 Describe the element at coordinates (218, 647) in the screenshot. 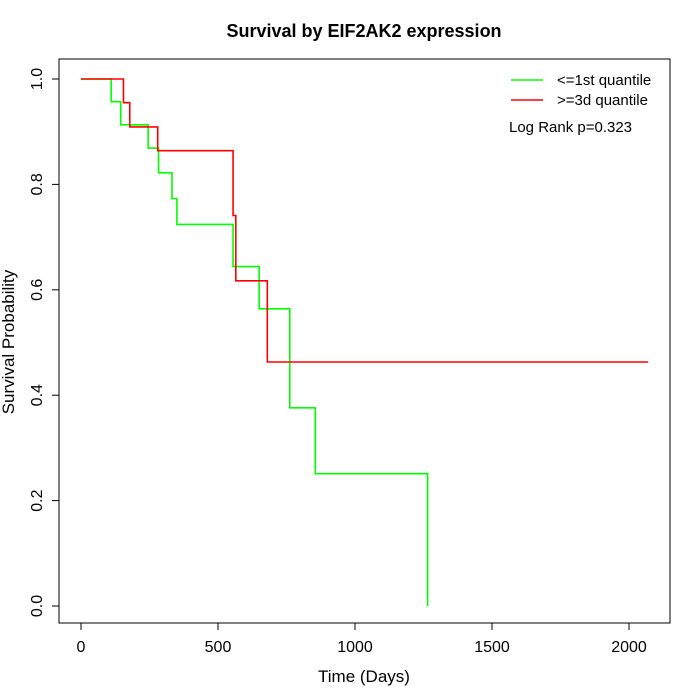

I see `x-tick-label: 500` at that location.